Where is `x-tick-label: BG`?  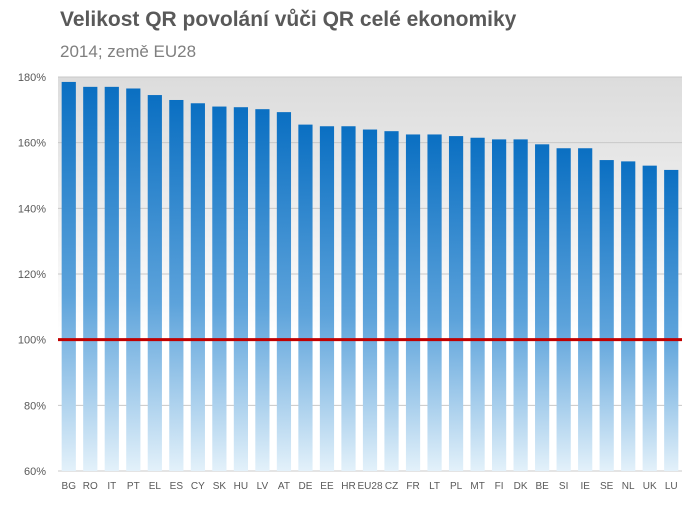 x-tick-label: BG is located at coordinates (69, 486).